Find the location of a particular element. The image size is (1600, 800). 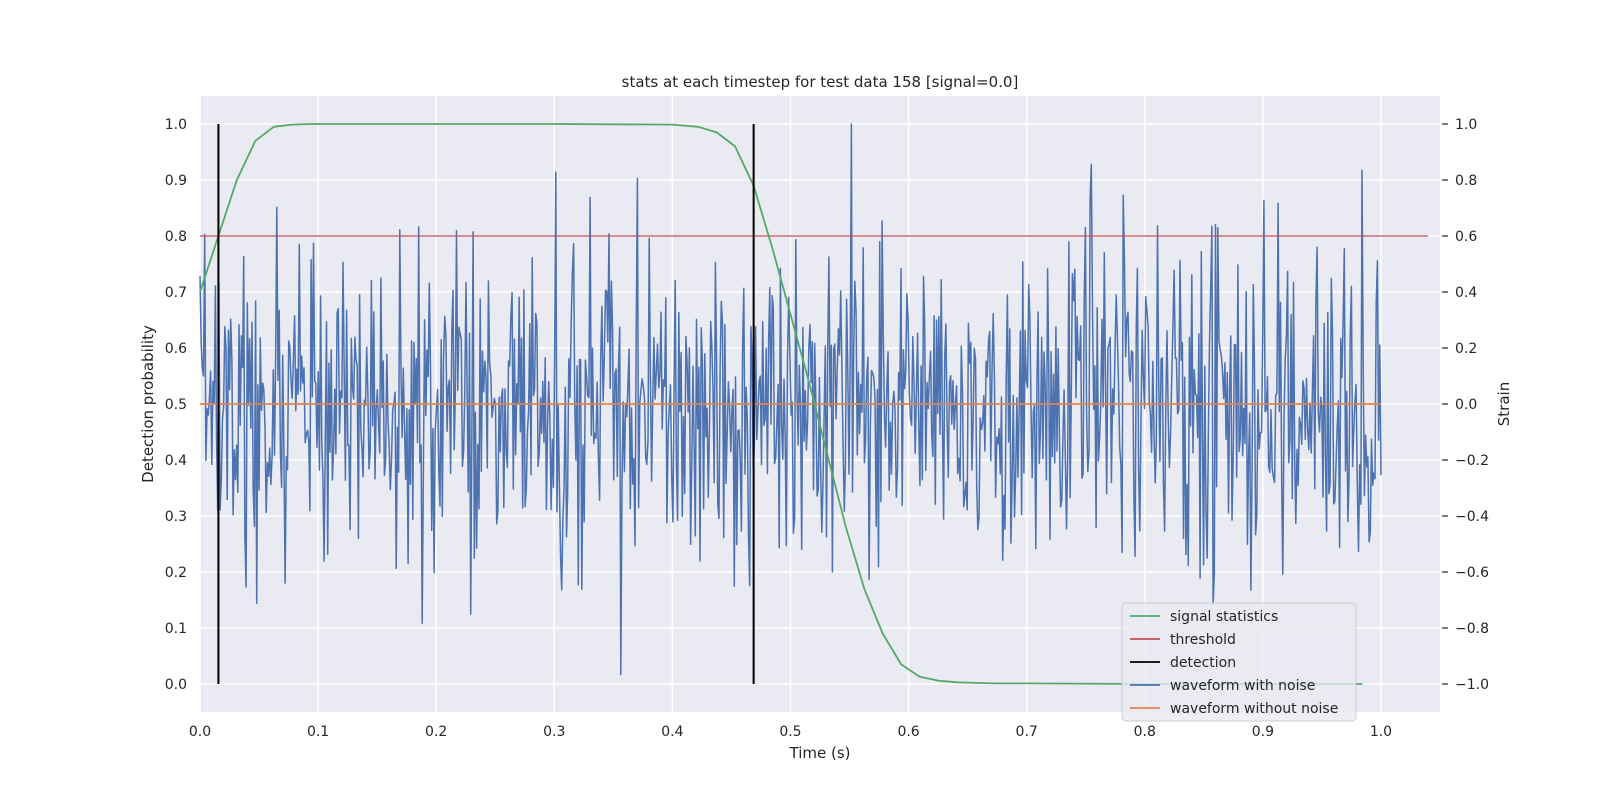

x-tick-label: 0.7 is located at coordinates (1027, 732).